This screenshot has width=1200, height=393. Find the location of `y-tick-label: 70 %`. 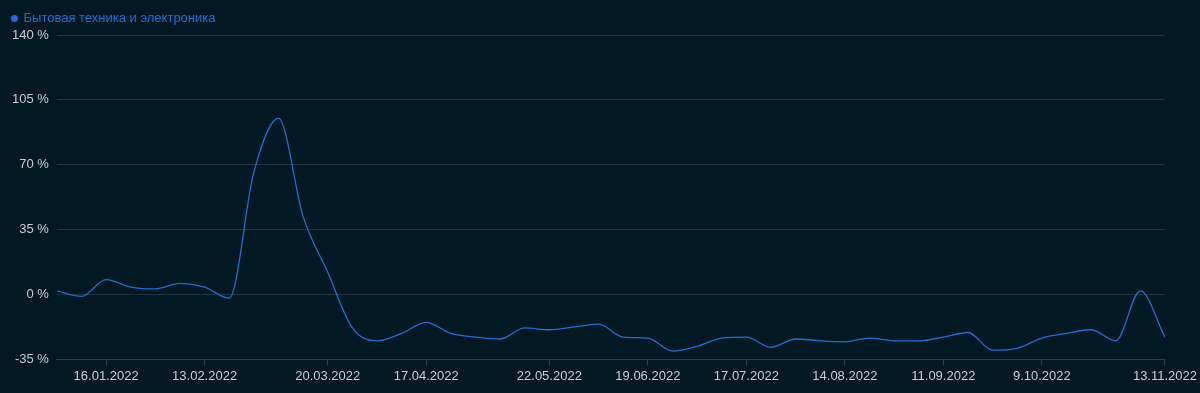

y-tick-label: 70 % is located at coordinates (34, 164).